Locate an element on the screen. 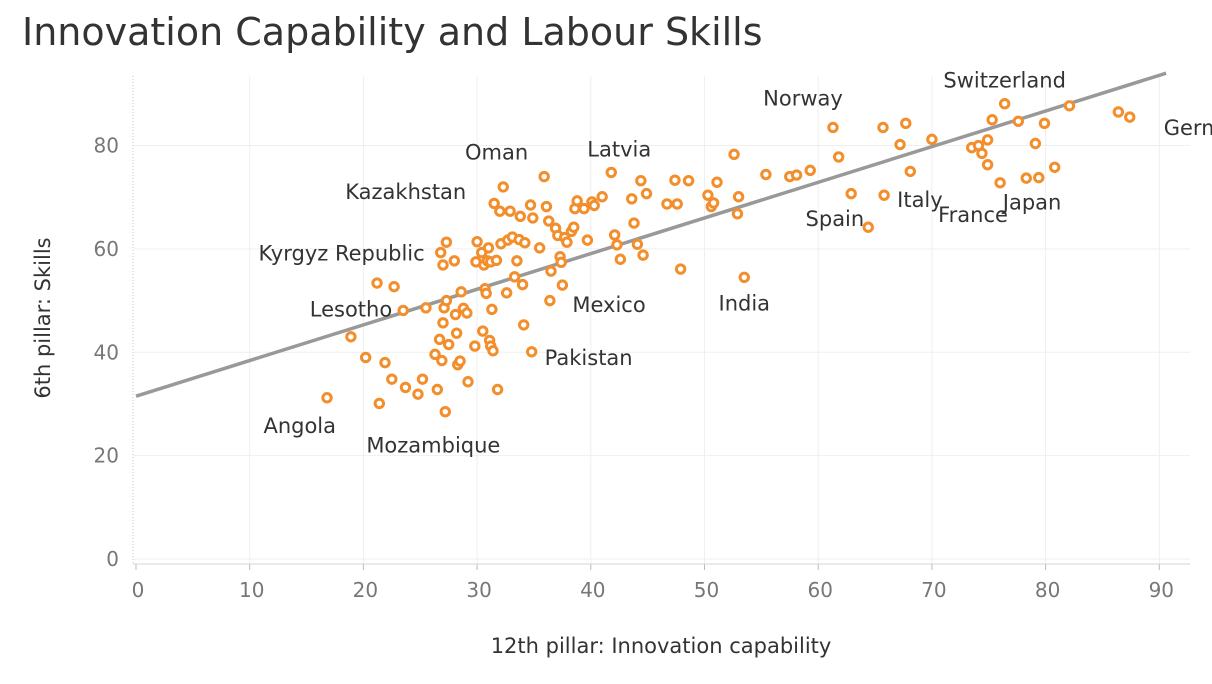 The width and height of the screenshot is (1212, 684). point-label: Lesotho is located at coordinates (351, 309).